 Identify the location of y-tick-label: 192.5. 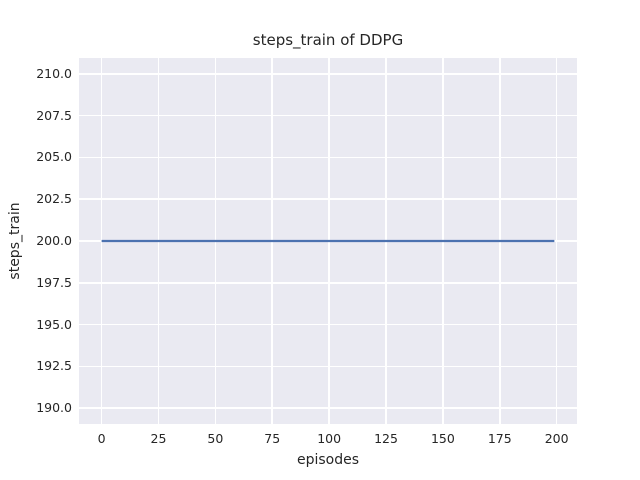
(54, 366).